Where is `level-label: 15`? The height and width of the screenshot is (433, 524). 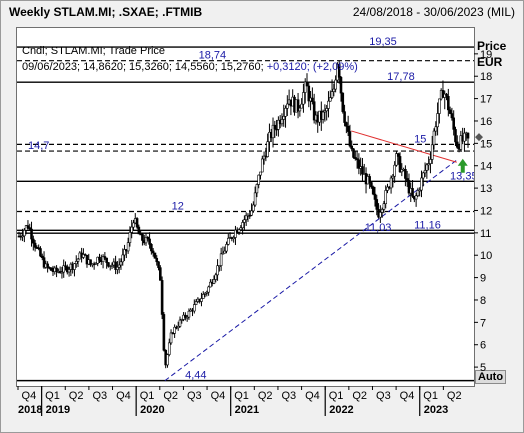 level-label: 15 is located at coordinates (420, 139).